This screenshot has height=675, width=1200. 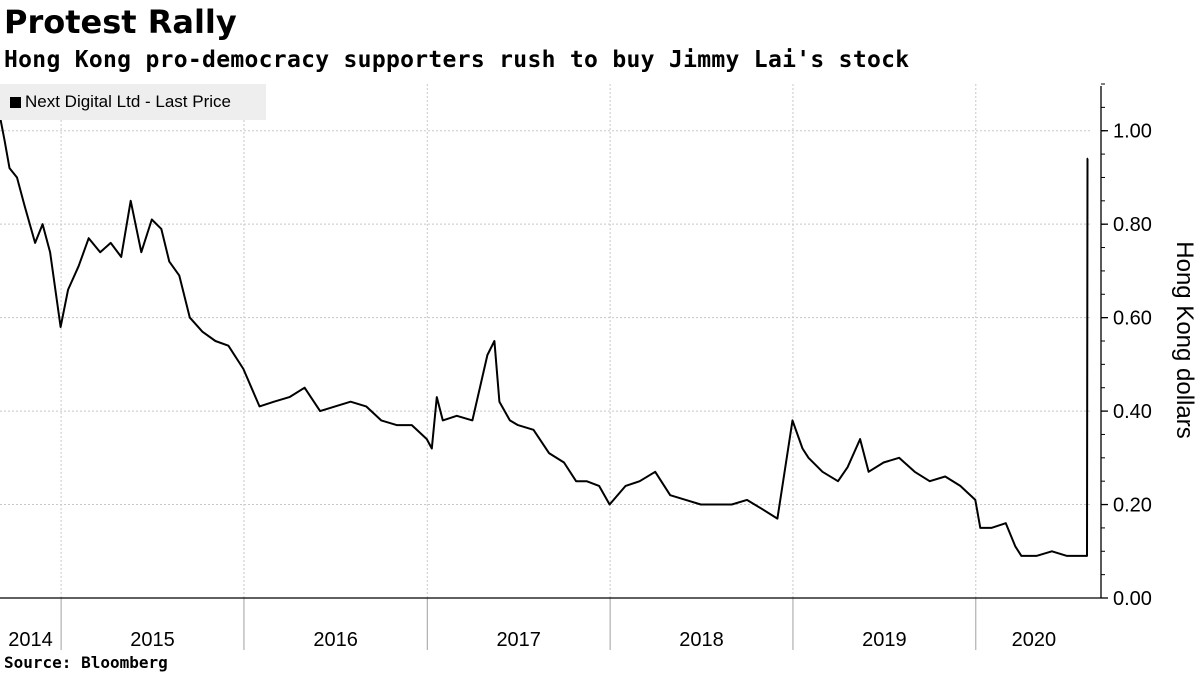 I want to click on x-tick-label: 2015, so click(x=152, y=640).